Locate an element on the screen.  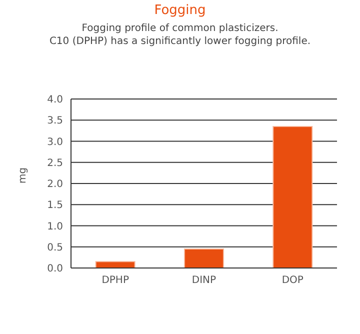
y-tick-label: 0.0 is located at coordinates (55, 269).